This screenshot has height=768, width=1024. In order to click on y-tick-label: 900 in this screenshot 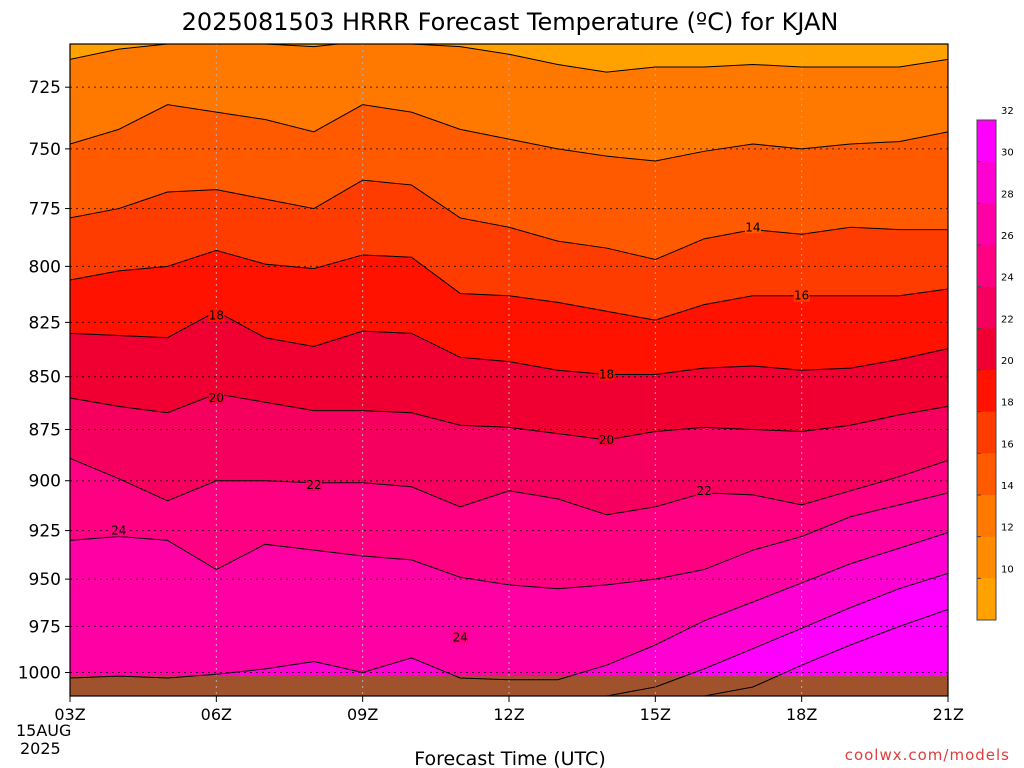, I will do `click(45, 482)`.